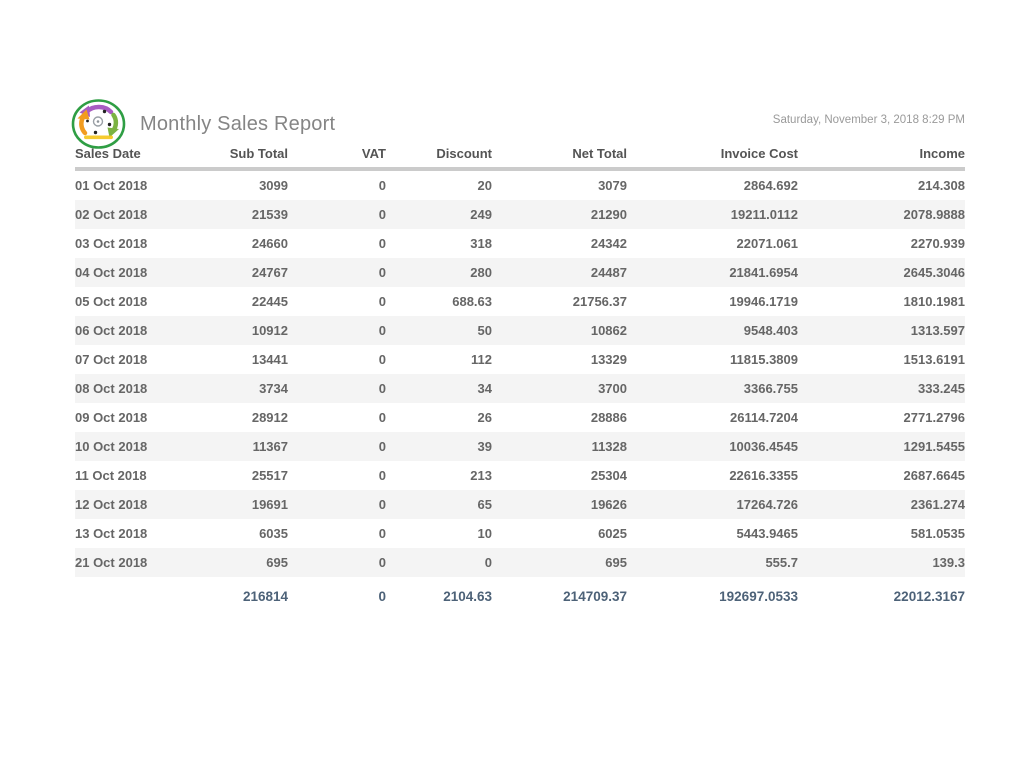 This screenshot has height=768, width=1024. I want to click on cell-sales-date: 05 Oct 2018, so click(111, 301).